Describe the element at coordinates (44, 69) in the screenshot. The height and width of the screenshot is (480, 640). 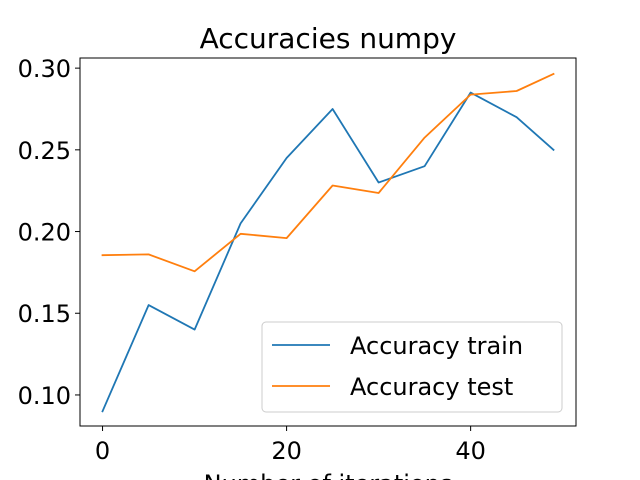
I see `y-tick-label: 0.30` at that location.